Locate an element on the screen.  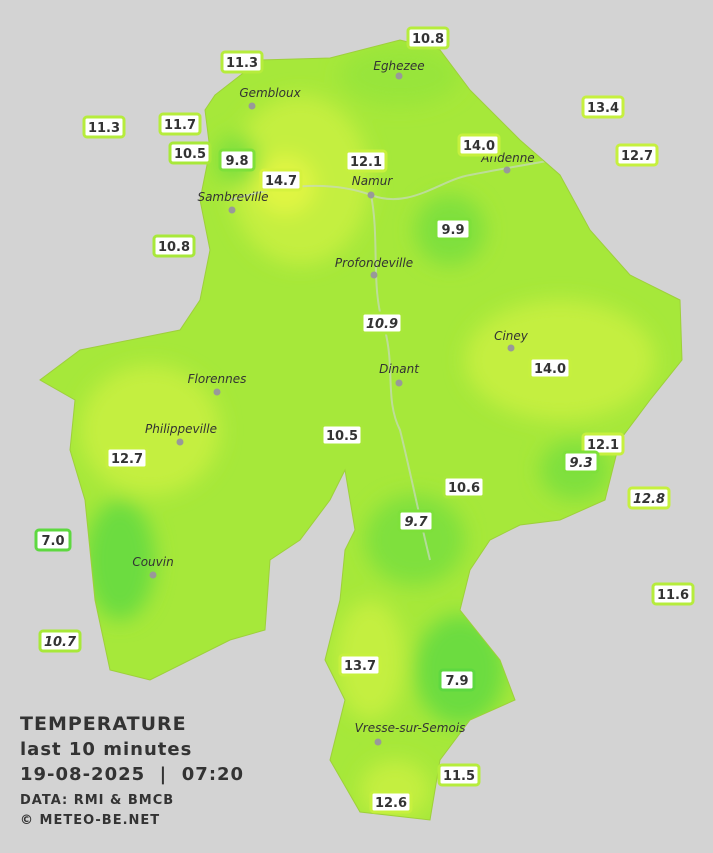
town-name: Profondeville is located at coordinates (374, 263).